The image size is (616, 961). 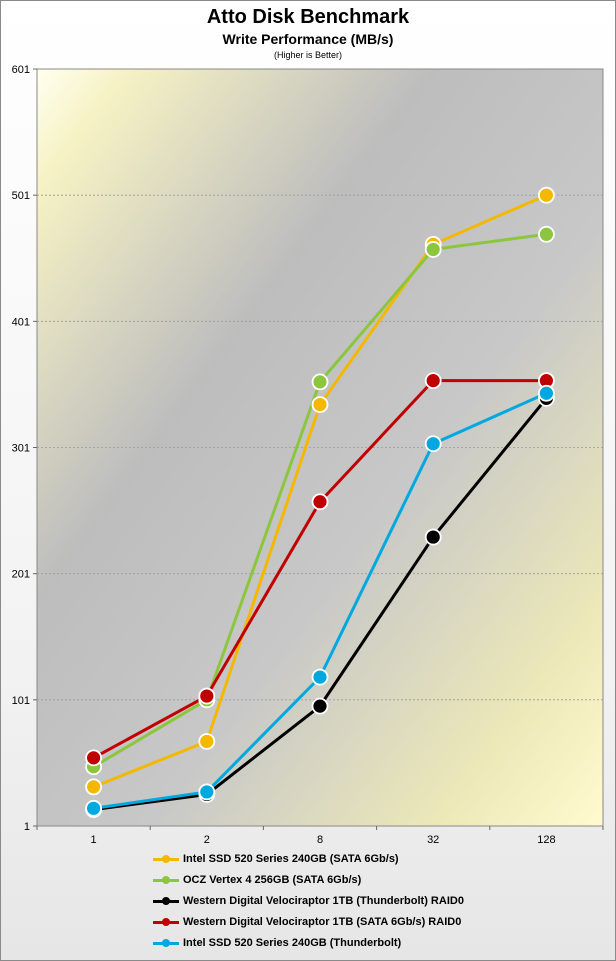 I want to click on legend-item: Intel SSD 520 Series 240GB (SATA 6Gb/s), so click(x=308, y=858).